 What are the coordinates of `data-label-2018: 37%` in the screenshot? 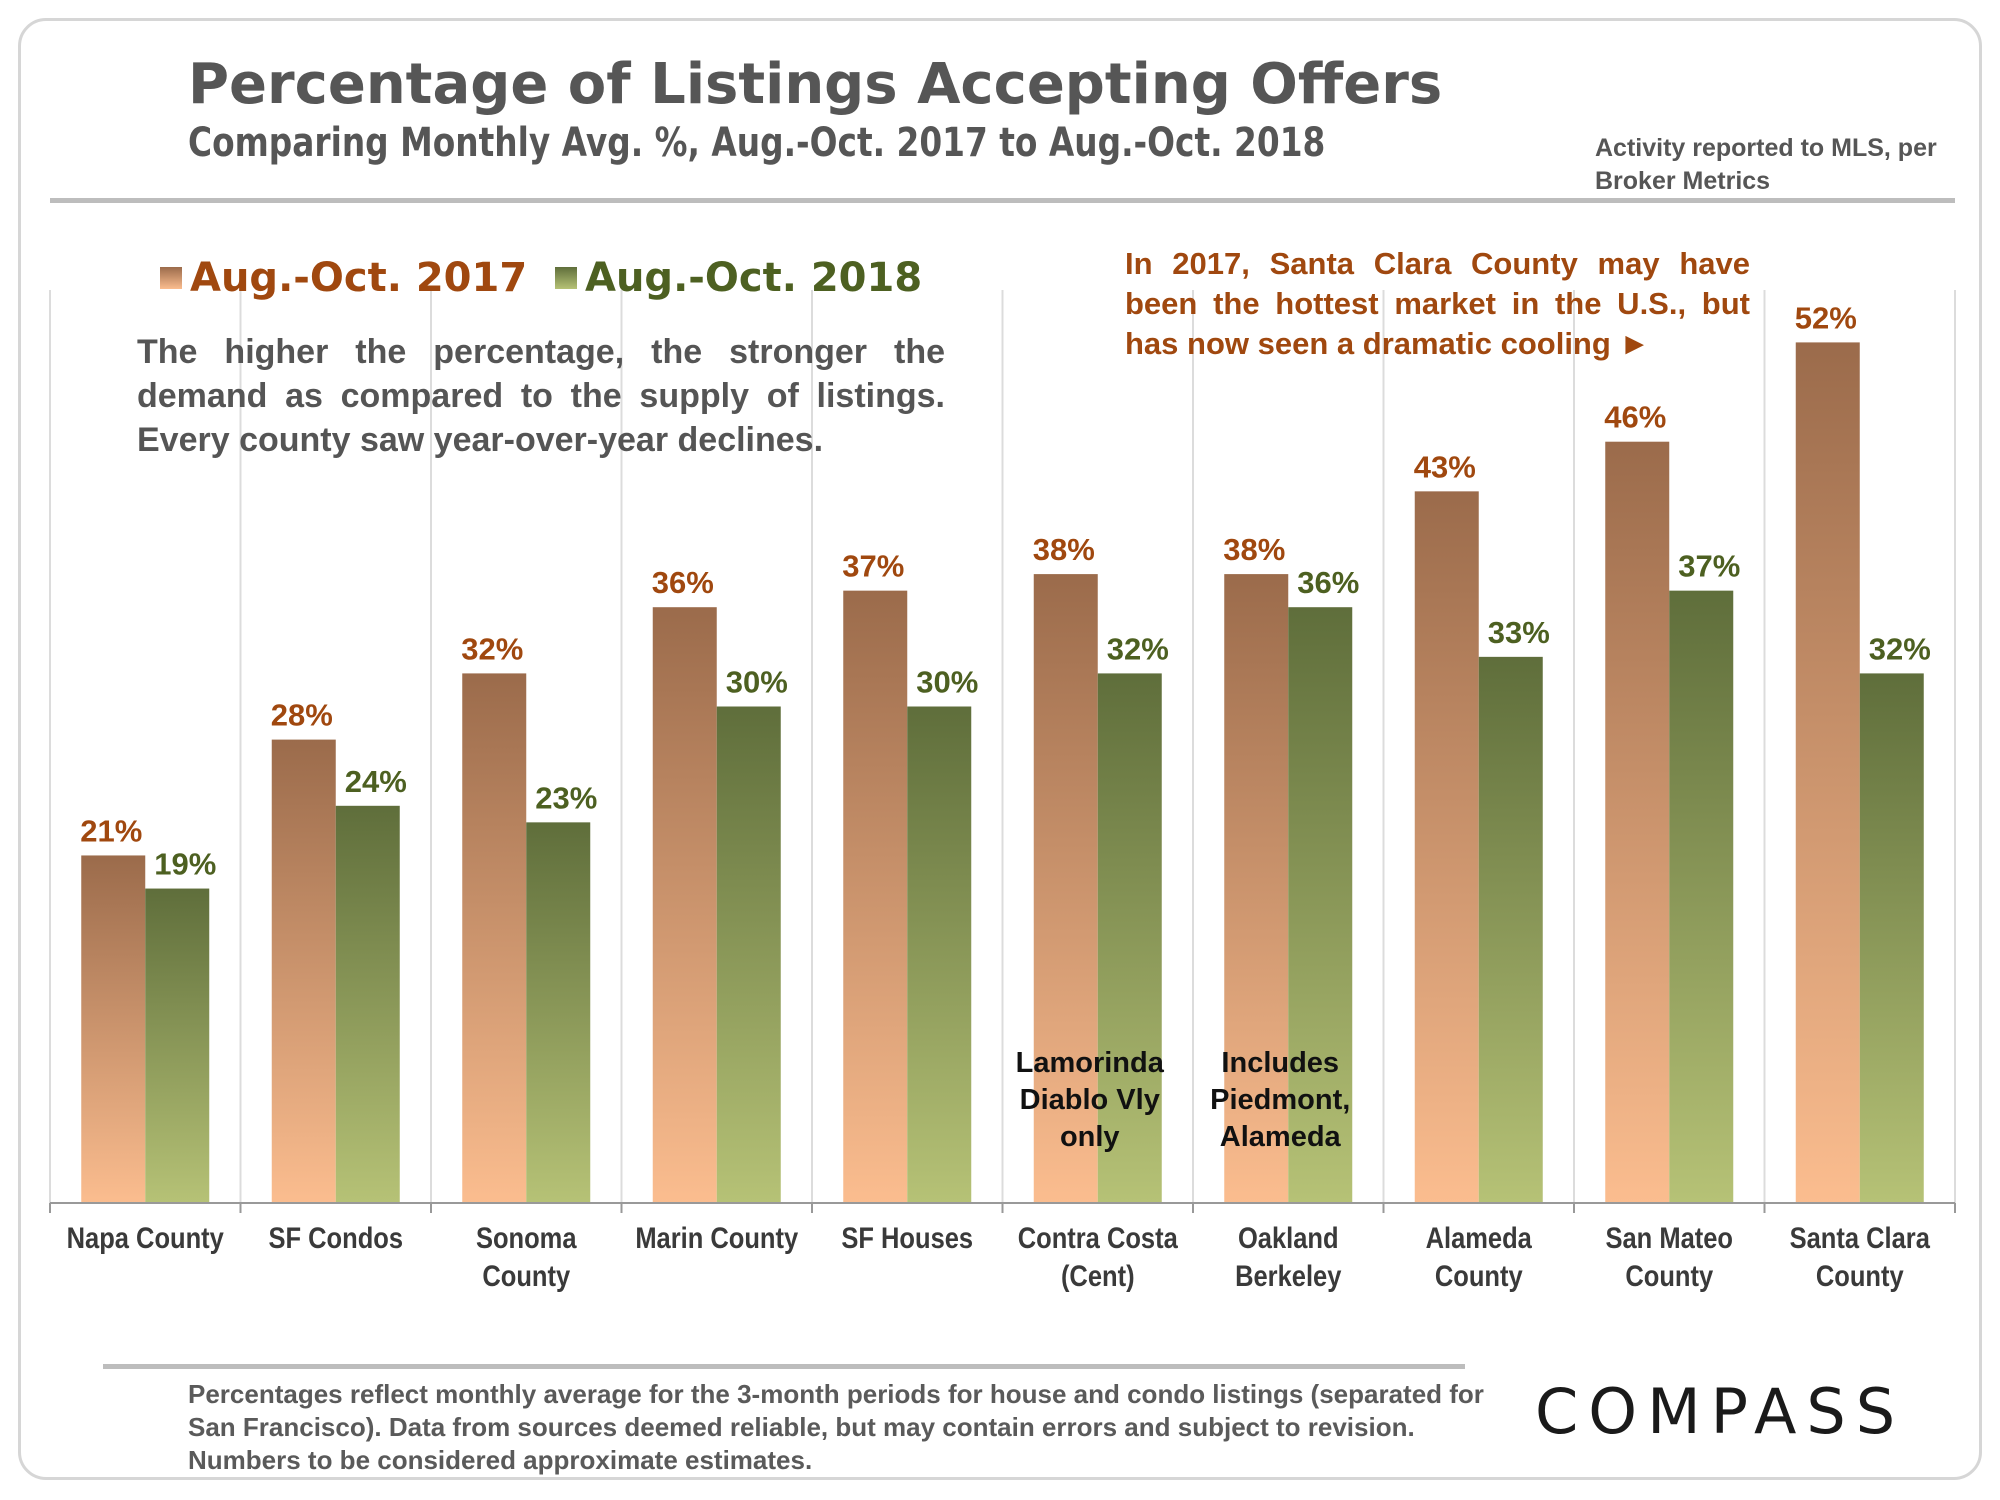 It's located at (1709, 566).